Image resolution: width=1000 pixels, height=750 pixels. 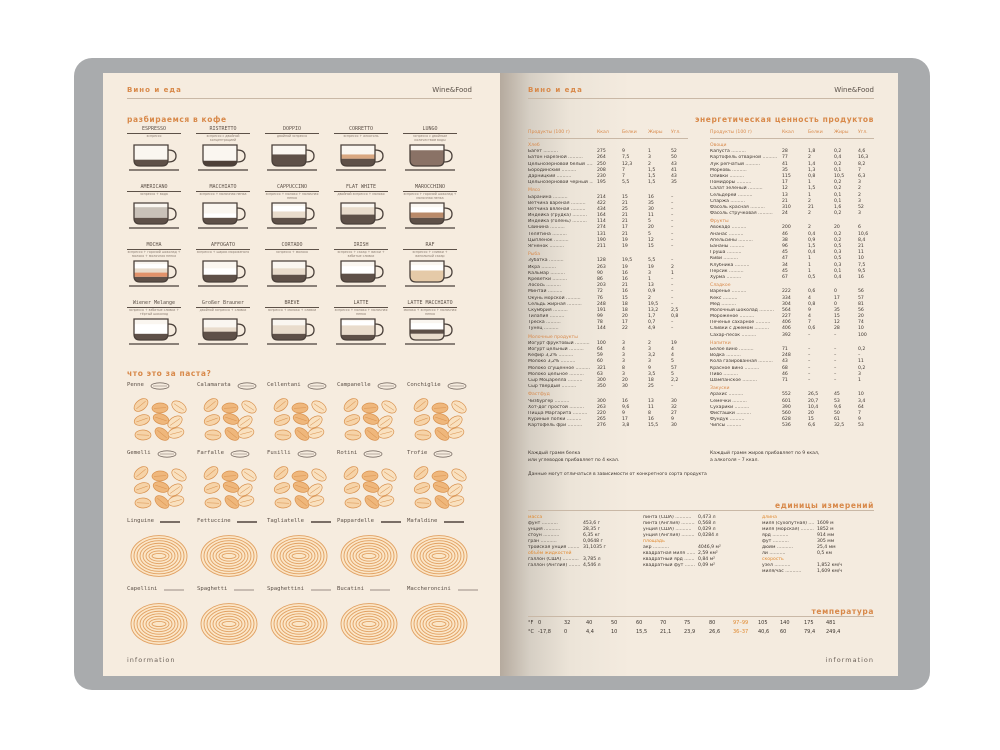 I want to click on units-row: гран ........... 0,0648 г, so click(x=578, y=542).